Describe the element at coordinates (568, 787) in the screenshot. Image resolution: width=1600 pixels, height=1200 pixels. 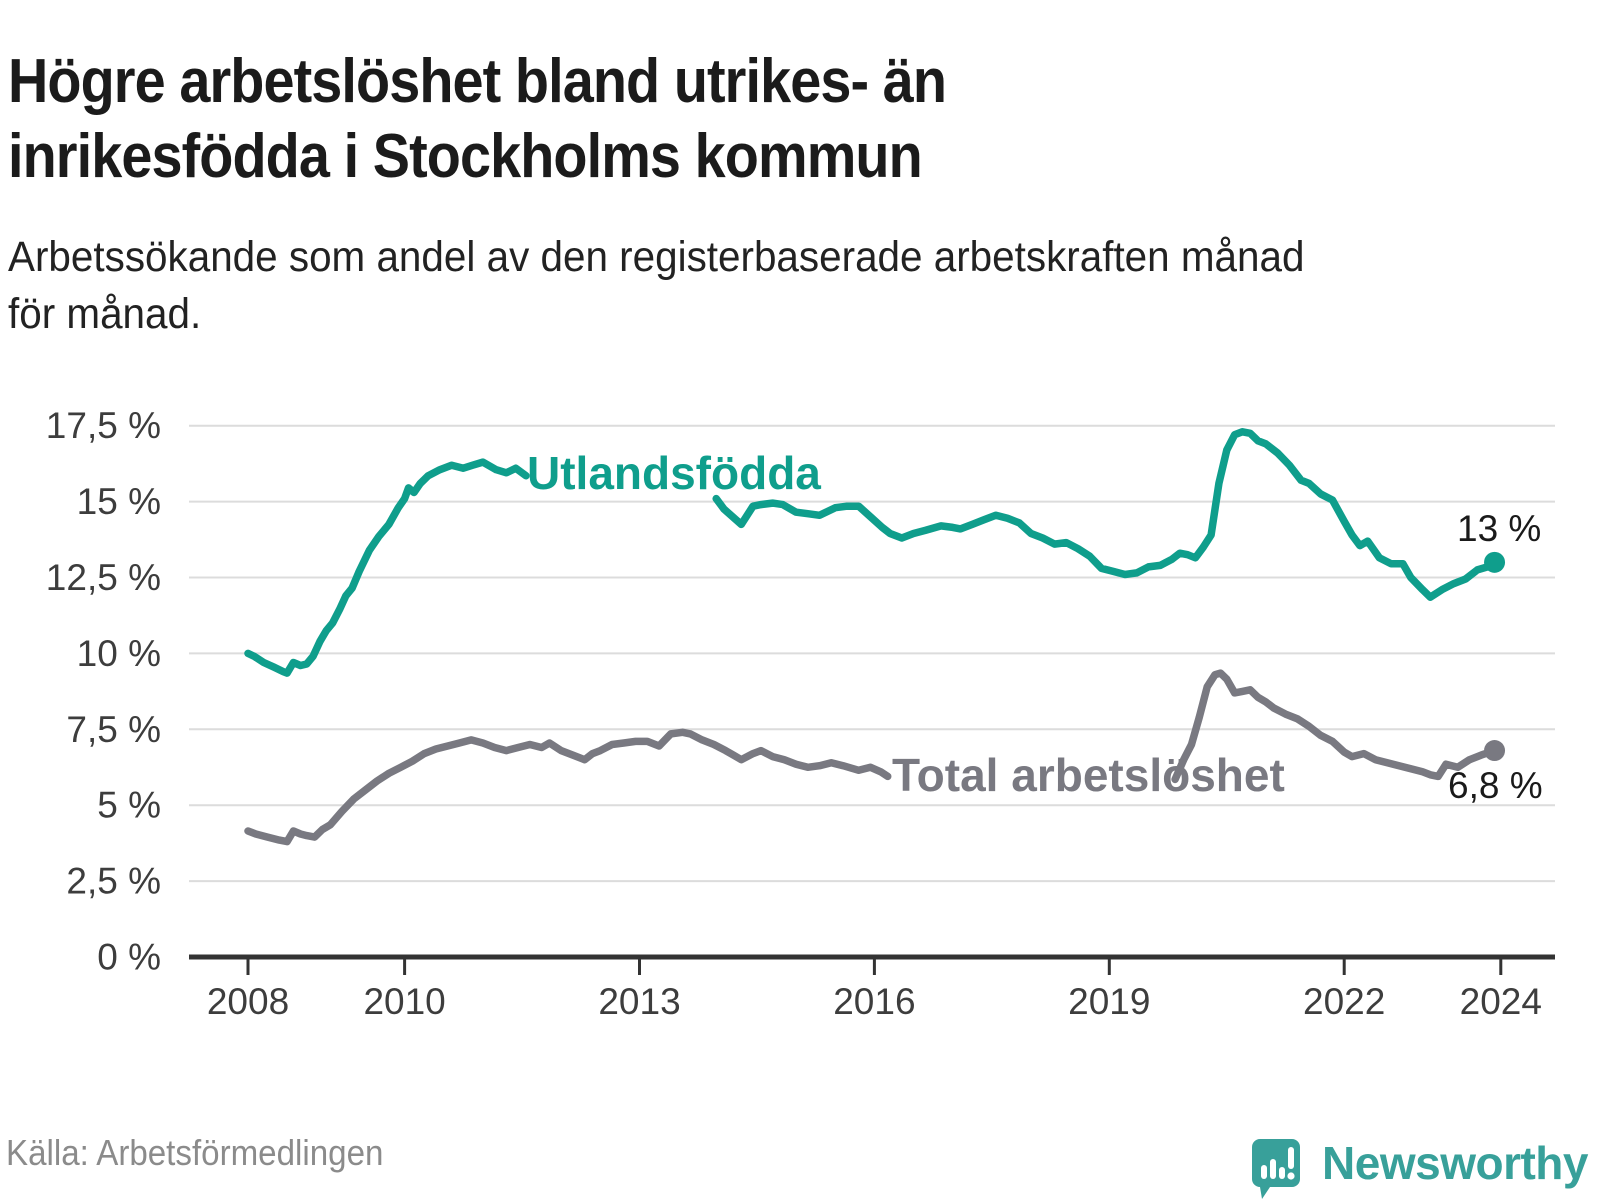
I see `series-line-total-arbetsloshet-seg0` at that location.